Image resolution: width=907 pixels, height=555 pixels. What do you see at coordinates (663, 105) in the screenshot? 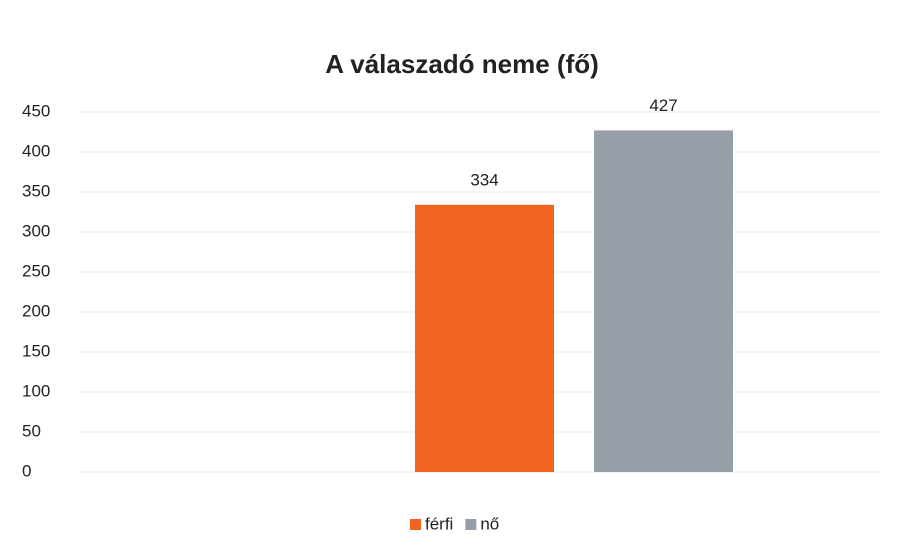
I see `data-label: 427` at bounding box center [663, 105].